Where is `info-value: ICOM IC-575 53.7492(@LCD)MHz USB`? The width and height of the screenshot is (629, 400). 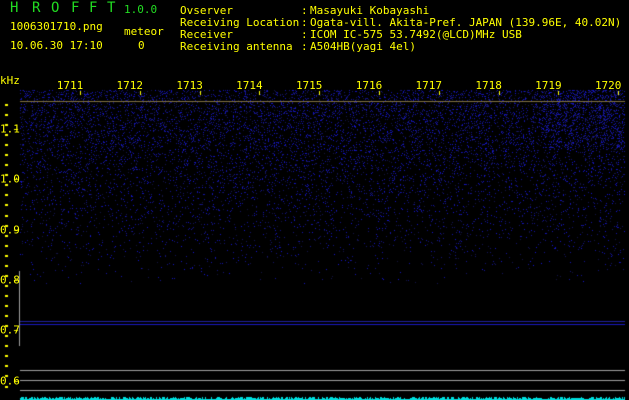
info-value: ICOM IC-575 53.7492(@LCD)MHz USB is located at coordinates (416, 34).